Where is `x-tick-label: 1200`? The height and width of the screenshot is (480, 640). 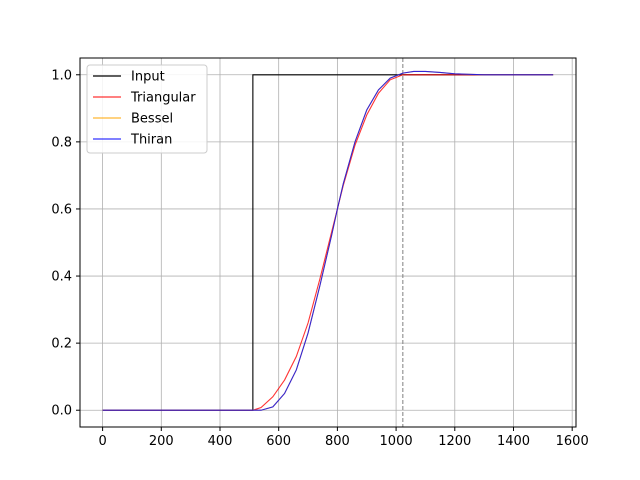
x-tick-label: 1200 is located at coordinates (454, 441).